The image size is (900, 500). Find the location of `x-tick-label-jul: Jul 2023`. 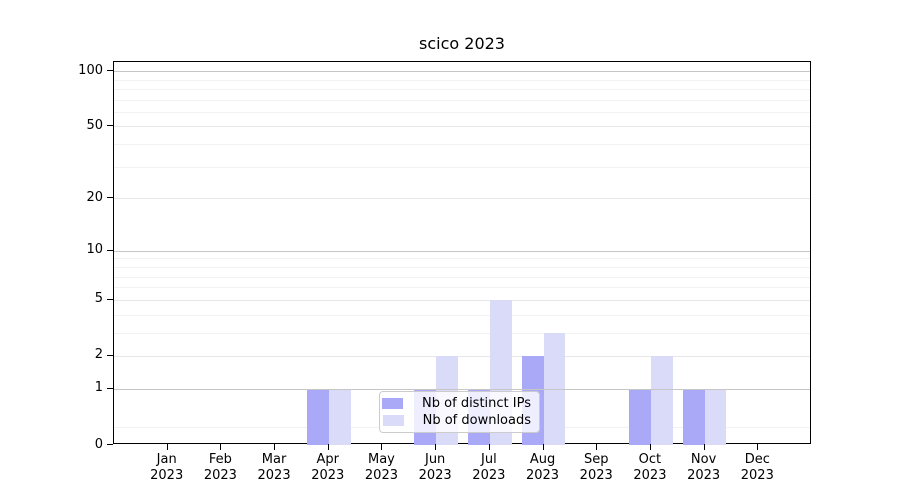

x-tick-label-jul: Jul 2023 is located at coordinates (489, 468).